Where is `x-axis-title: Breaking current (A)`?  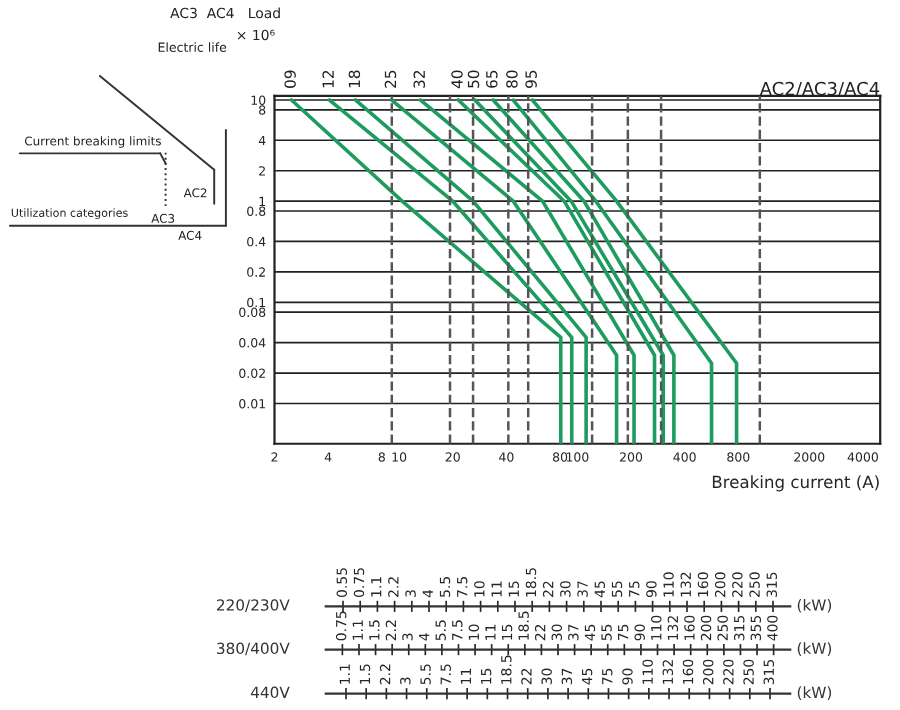 x-axis-title: Breaking current (A) is located at coordinates (795, 483).